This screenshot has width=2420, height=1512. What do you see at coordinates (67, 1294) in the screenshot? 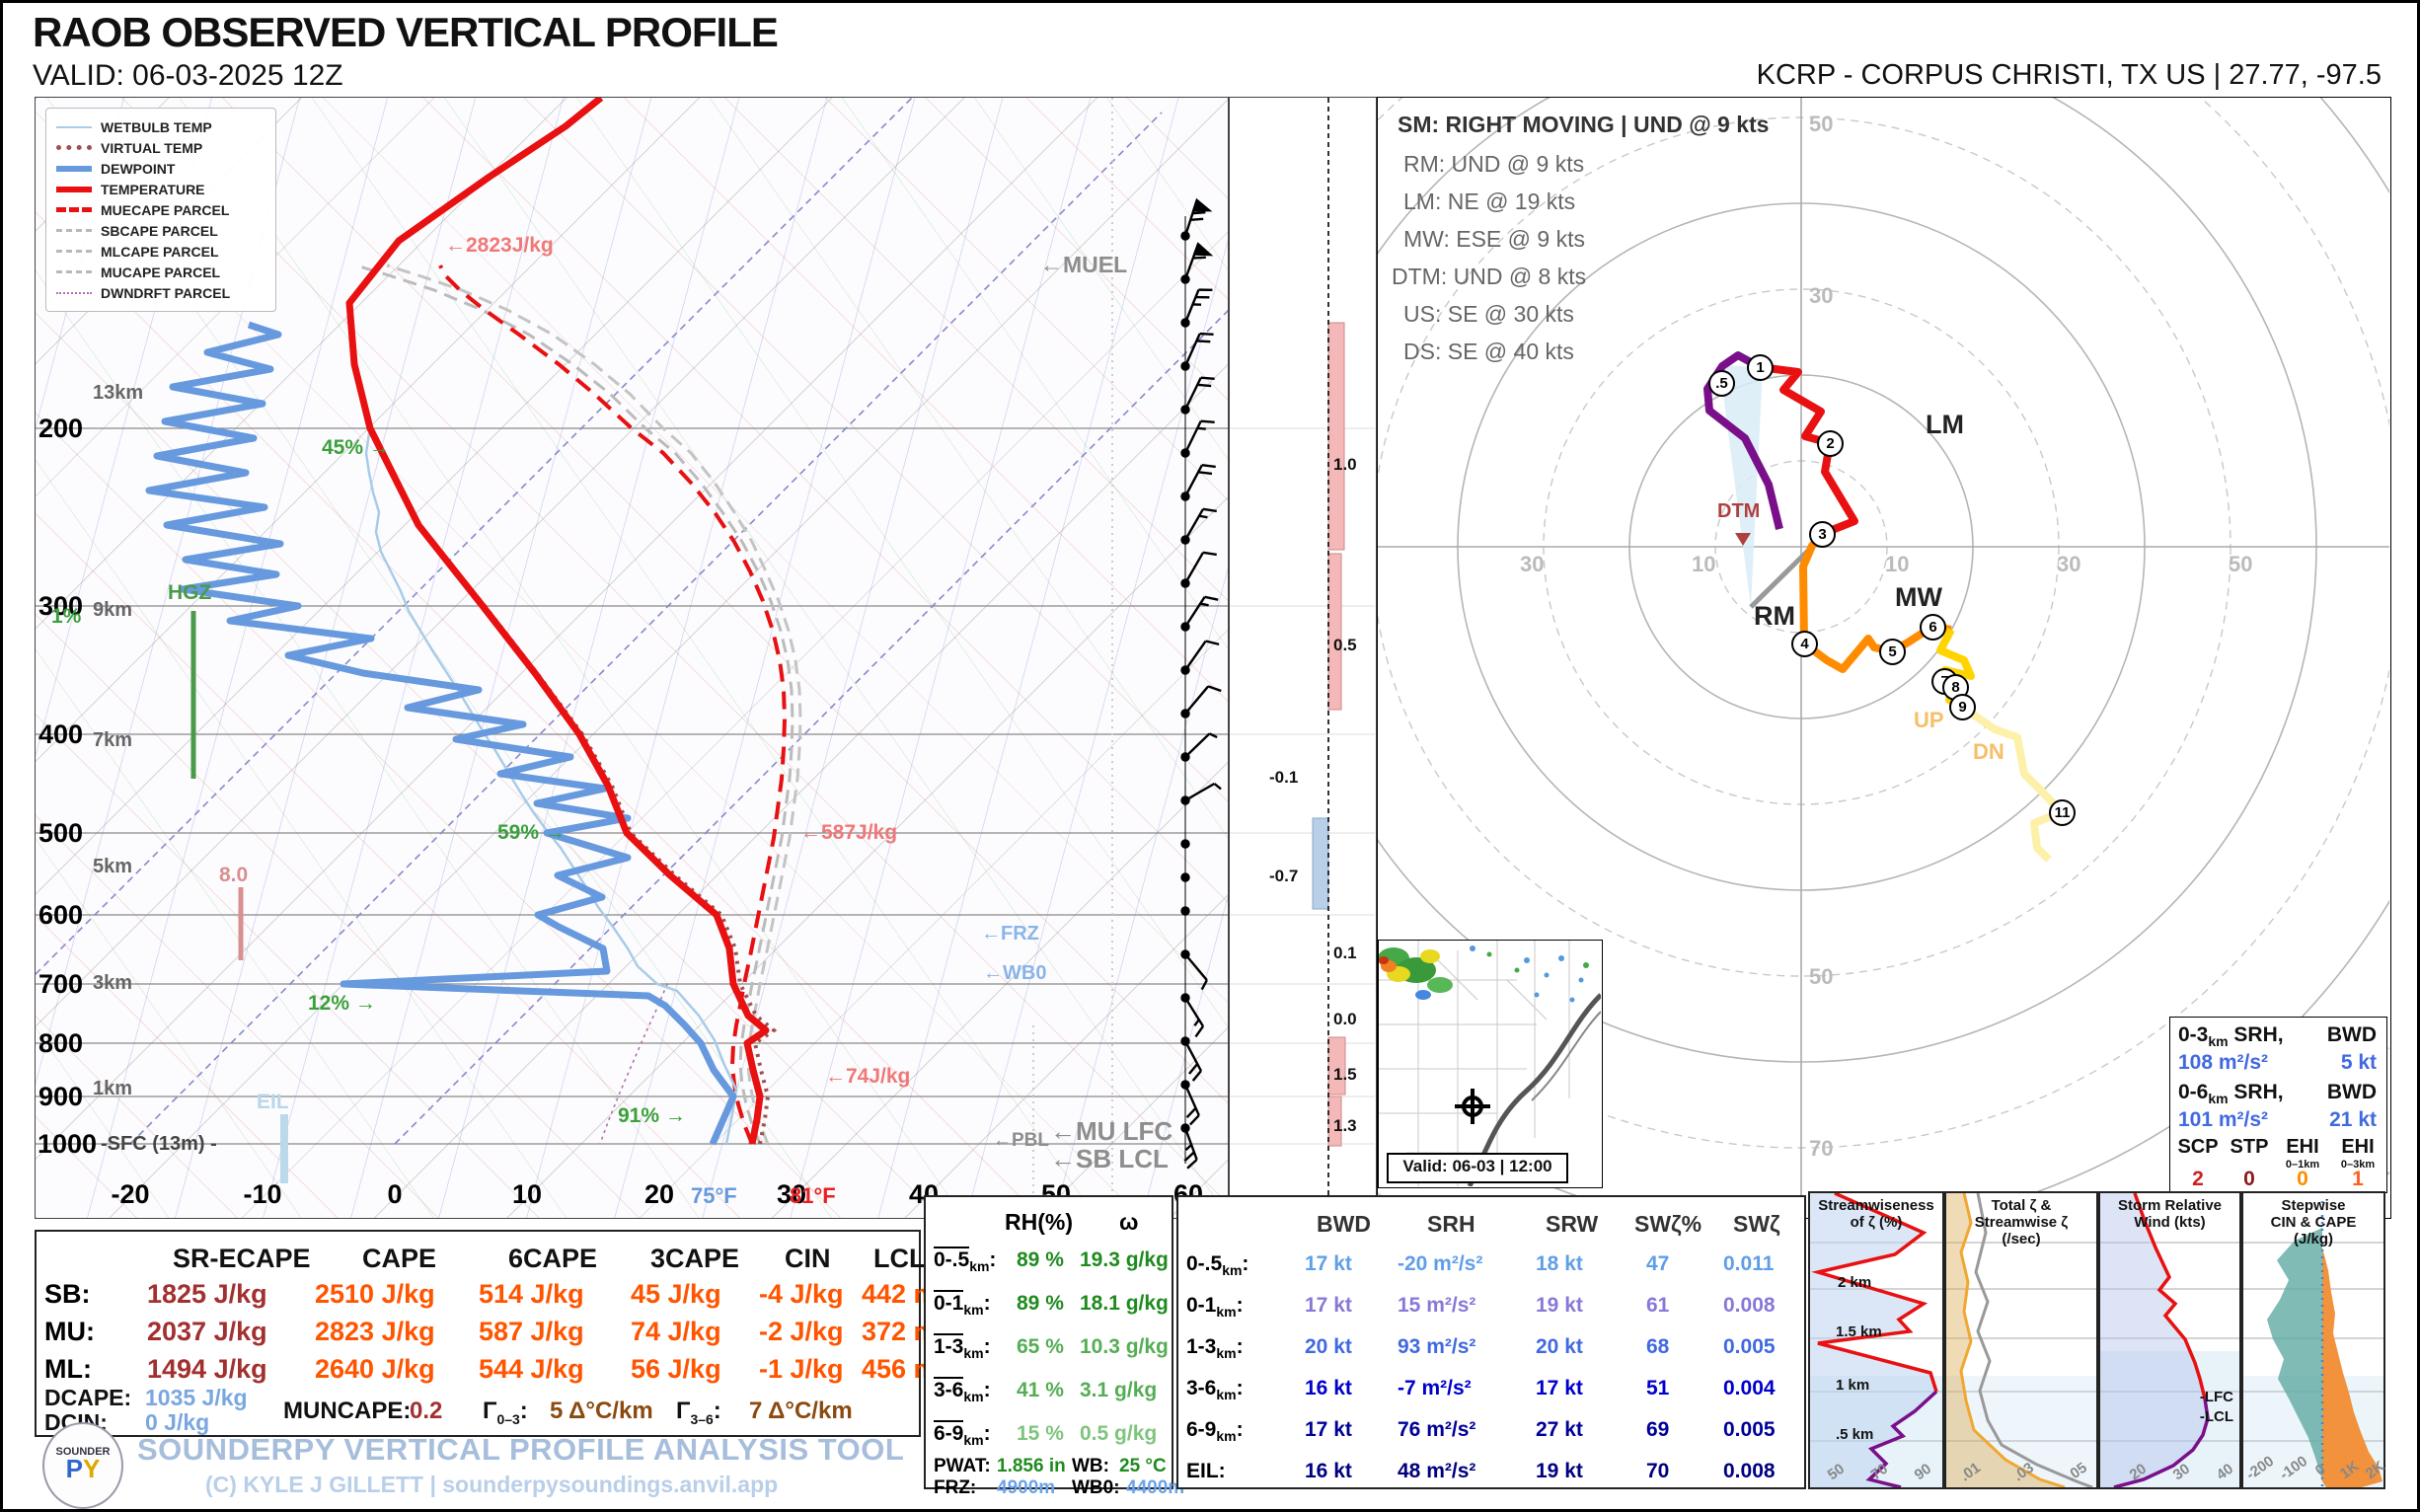
I see `row-label-sb: SB:` at bounding box center [67, 1294].